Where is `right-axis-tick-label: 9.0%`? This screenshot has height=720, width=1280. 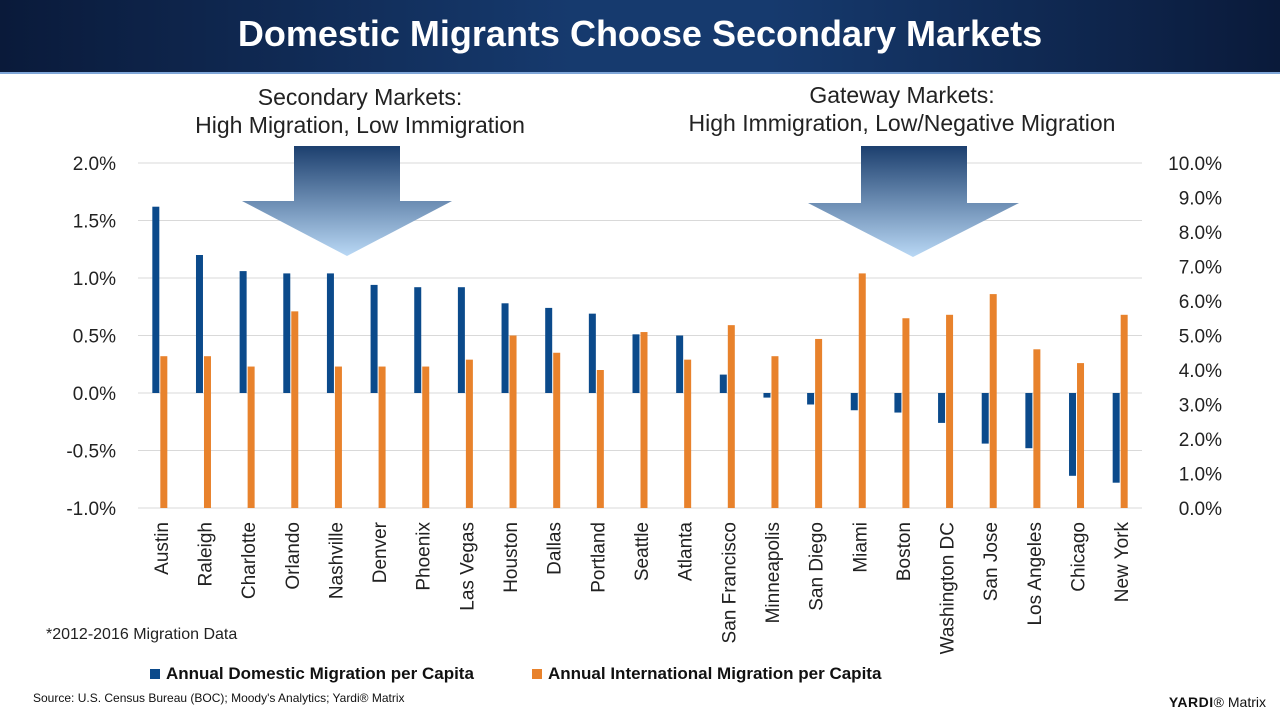
right-axis-tick-label: 9.0% is located at coordinates (1200, 199).